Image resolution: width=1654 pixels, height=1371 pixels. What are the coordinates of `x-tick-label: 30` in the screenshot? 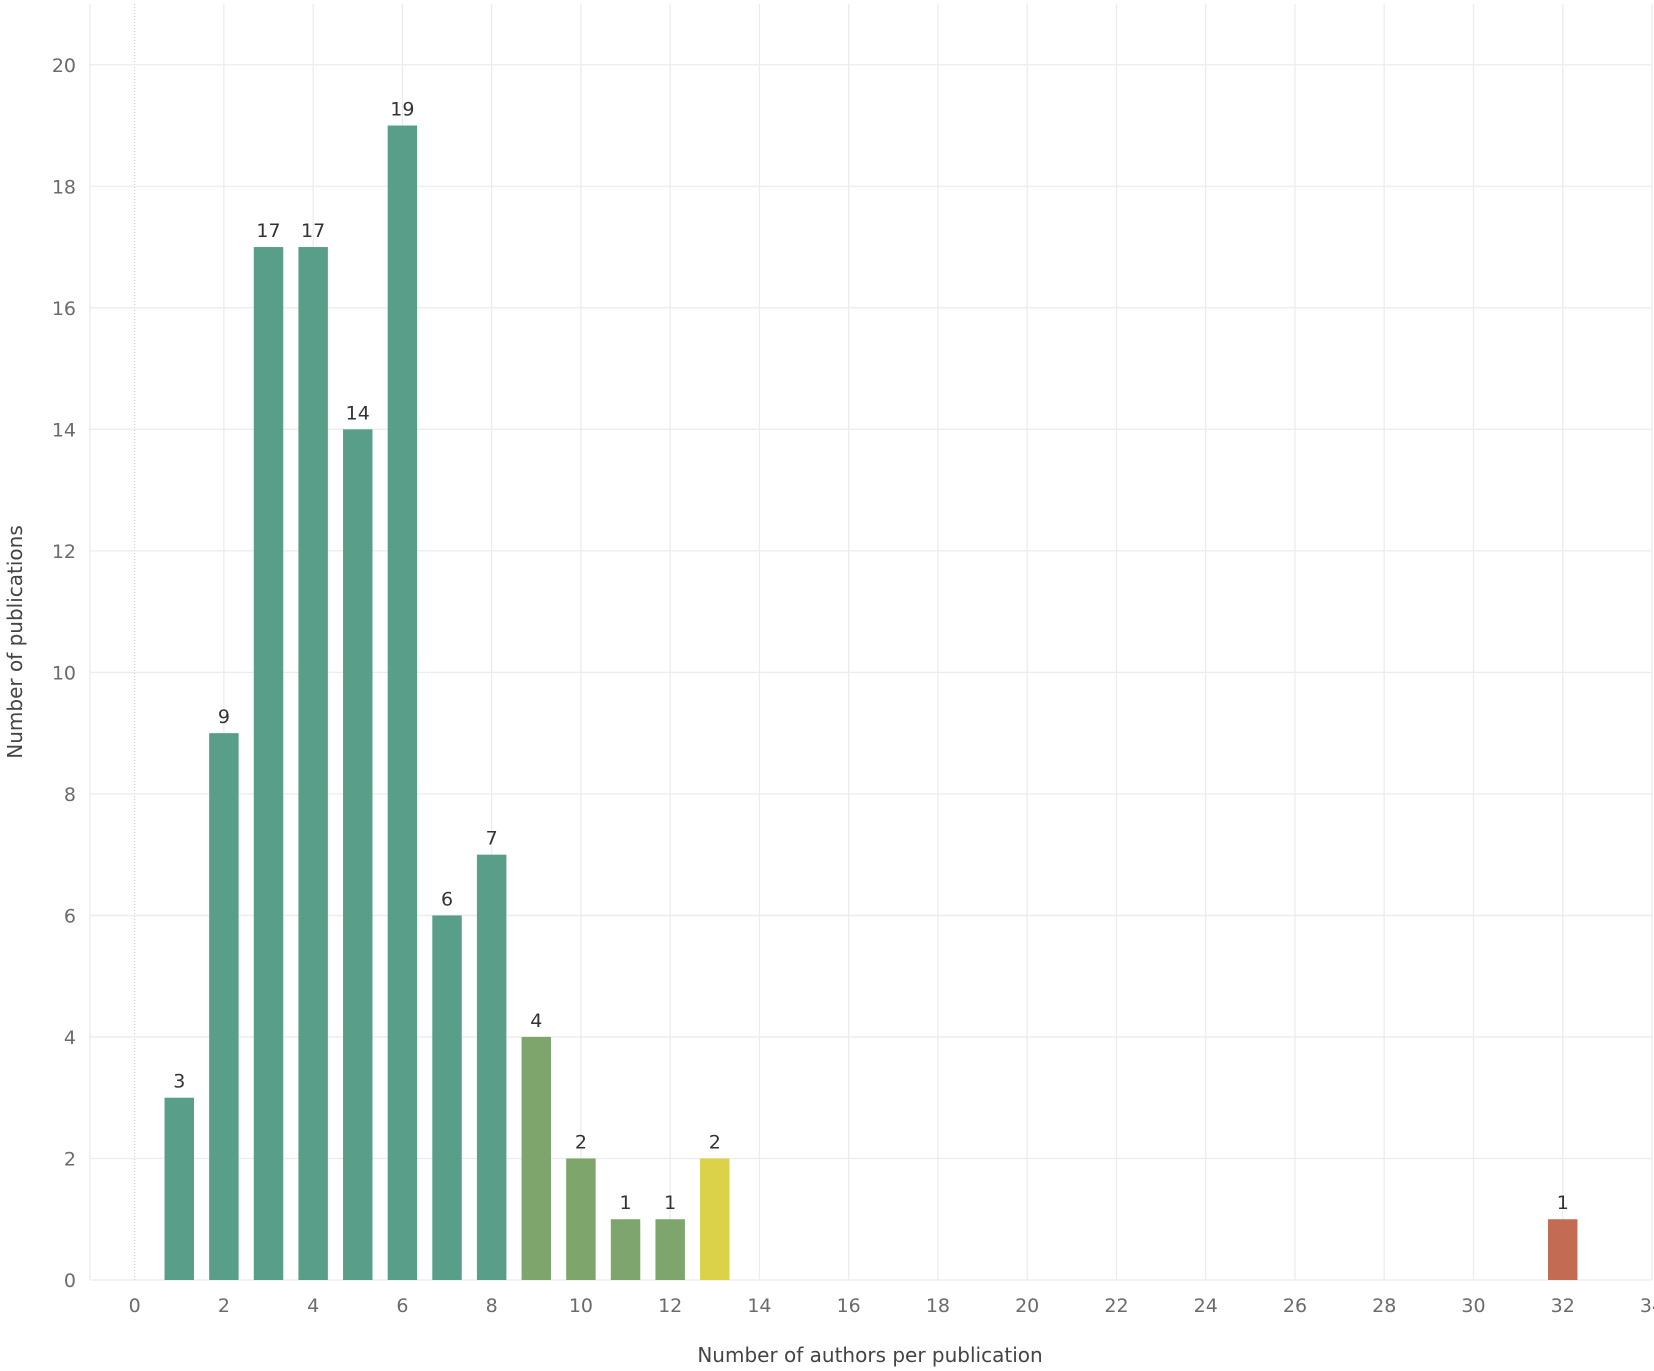 It's located at (1473, 1306).